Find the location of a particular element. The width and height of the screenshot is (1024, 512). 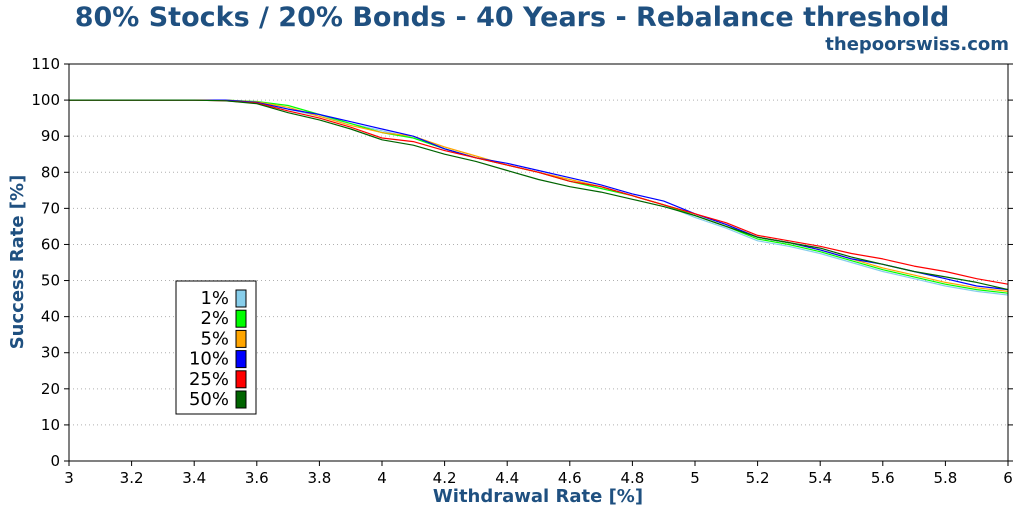

x-tick-label: 5 is located at coordinates (695, 478).